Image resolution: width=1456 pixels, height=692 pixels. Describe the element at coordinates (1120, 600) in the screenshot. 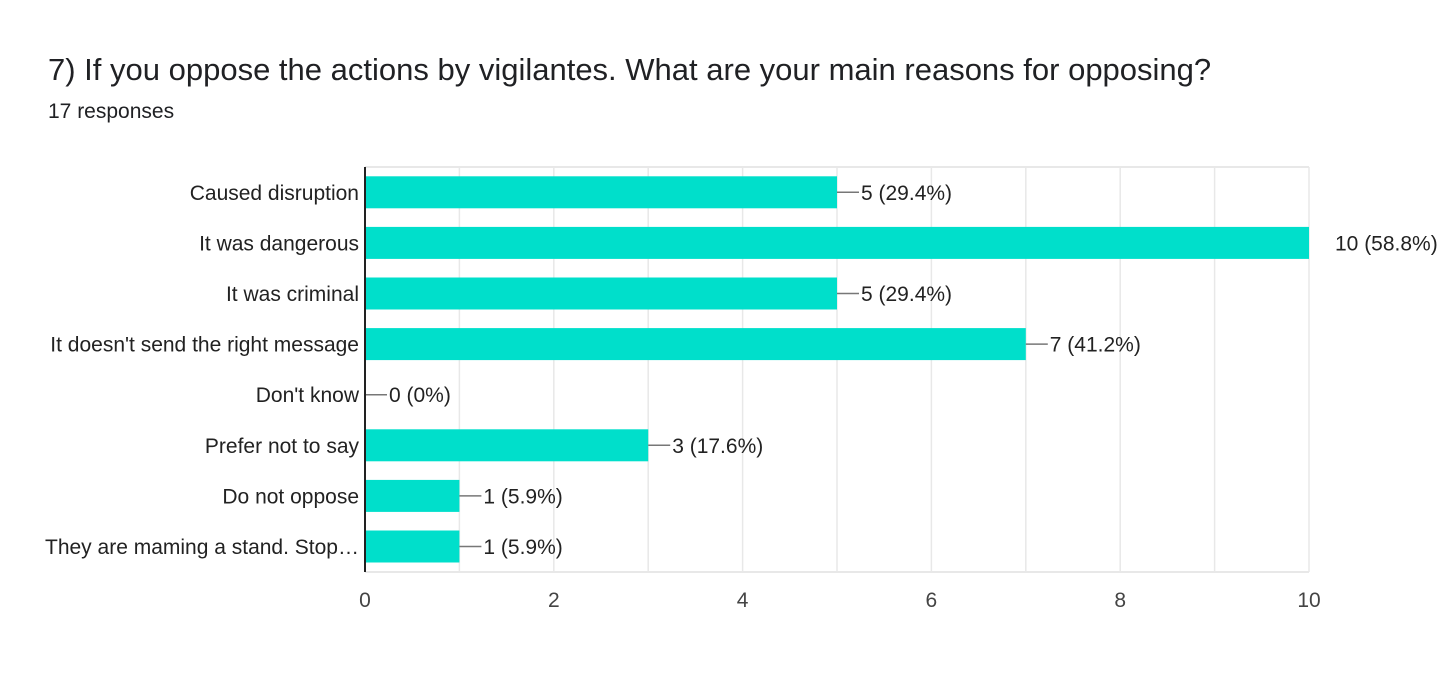

I see `x-tick-label: 8` at that location.